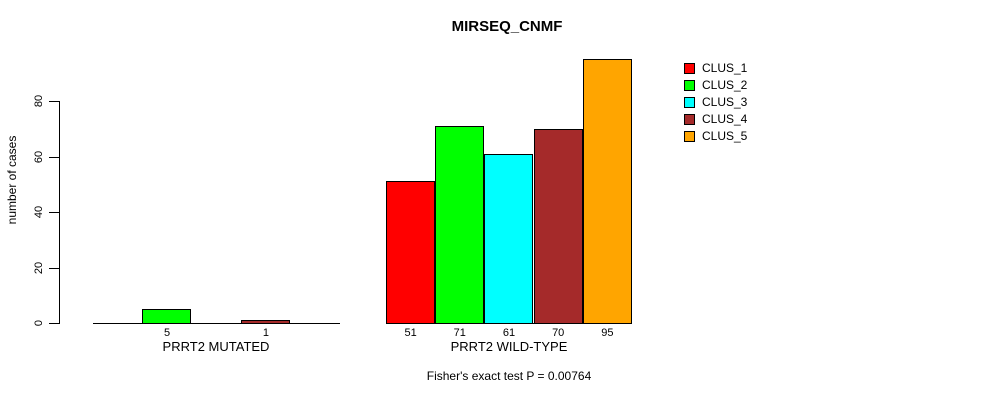 This screenshot has width=990, height=400. Describe the element at coordinates (39, 212) in the screenshot. I see `y-tick-label: 40` at that location.